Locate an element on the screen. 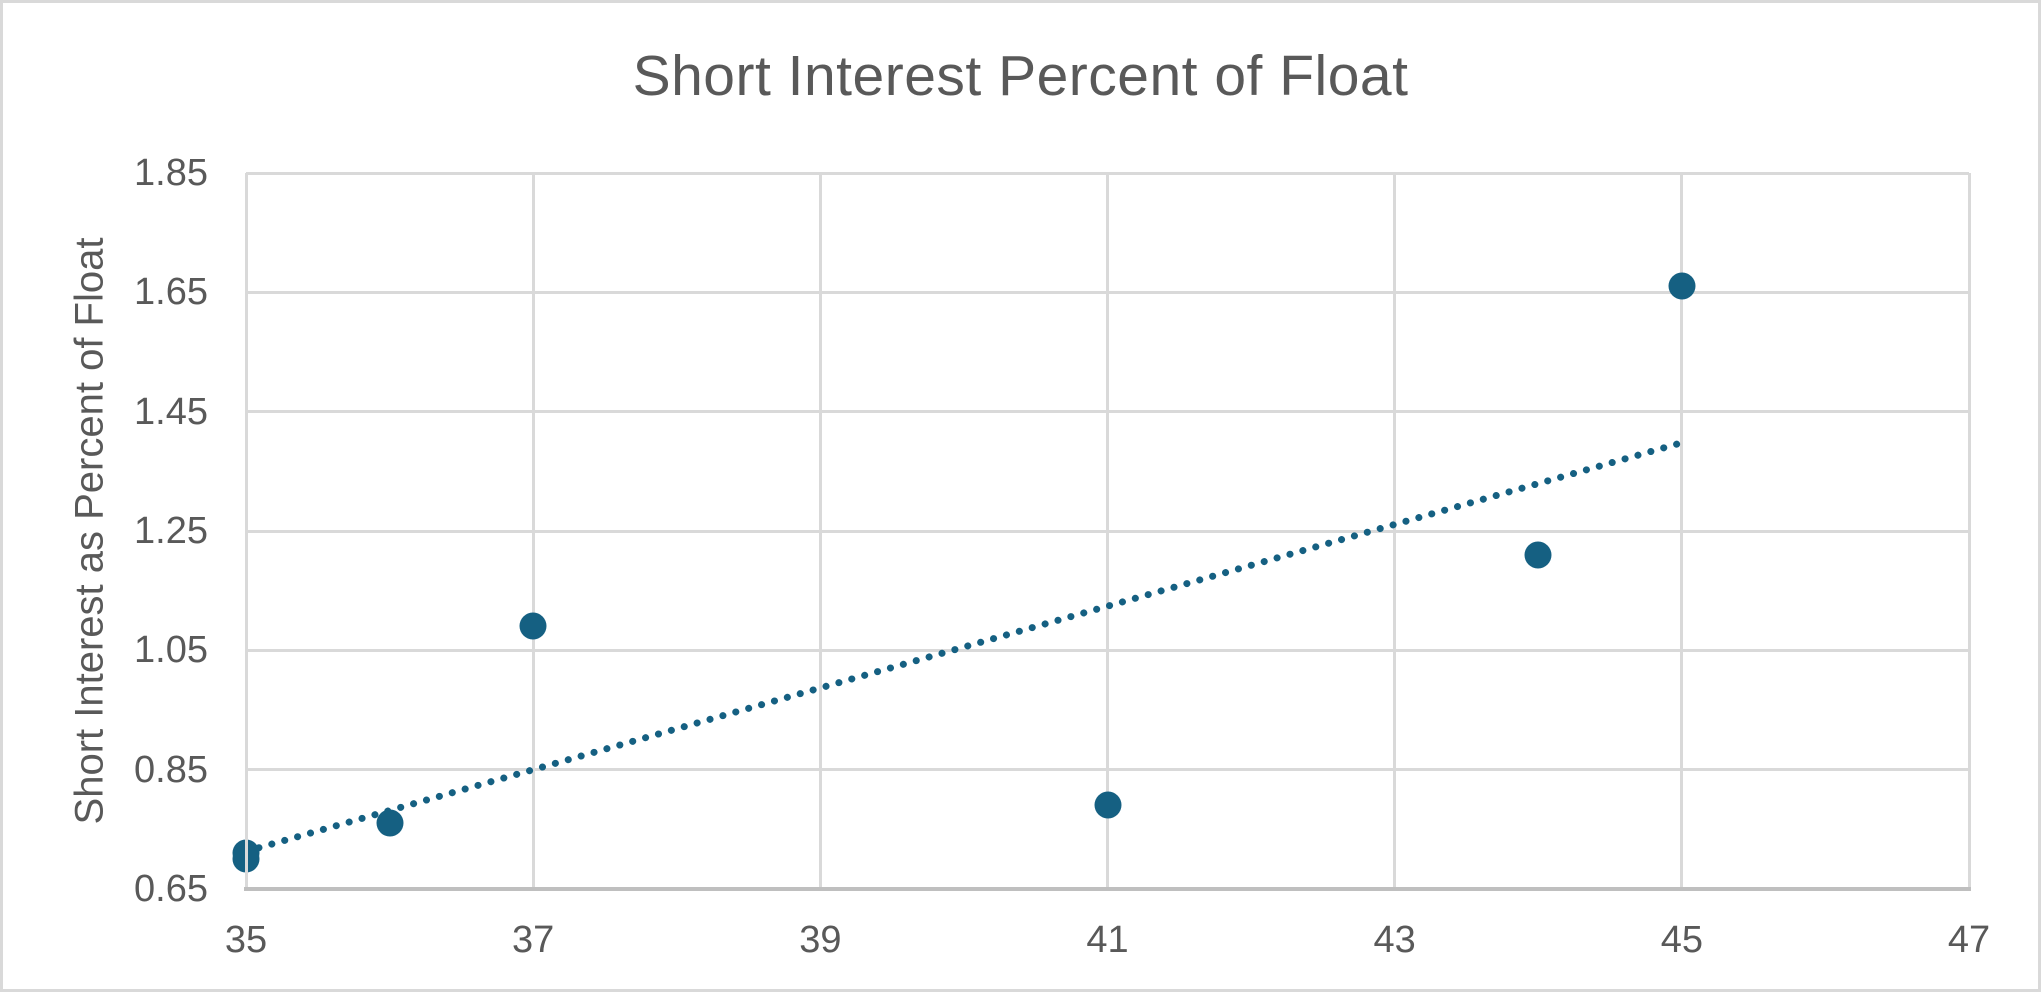 The image size is (2041, 992). x-axis-tick-labels: 35 37 39 41 43 45 47 is located at coordinates (1107, 940).